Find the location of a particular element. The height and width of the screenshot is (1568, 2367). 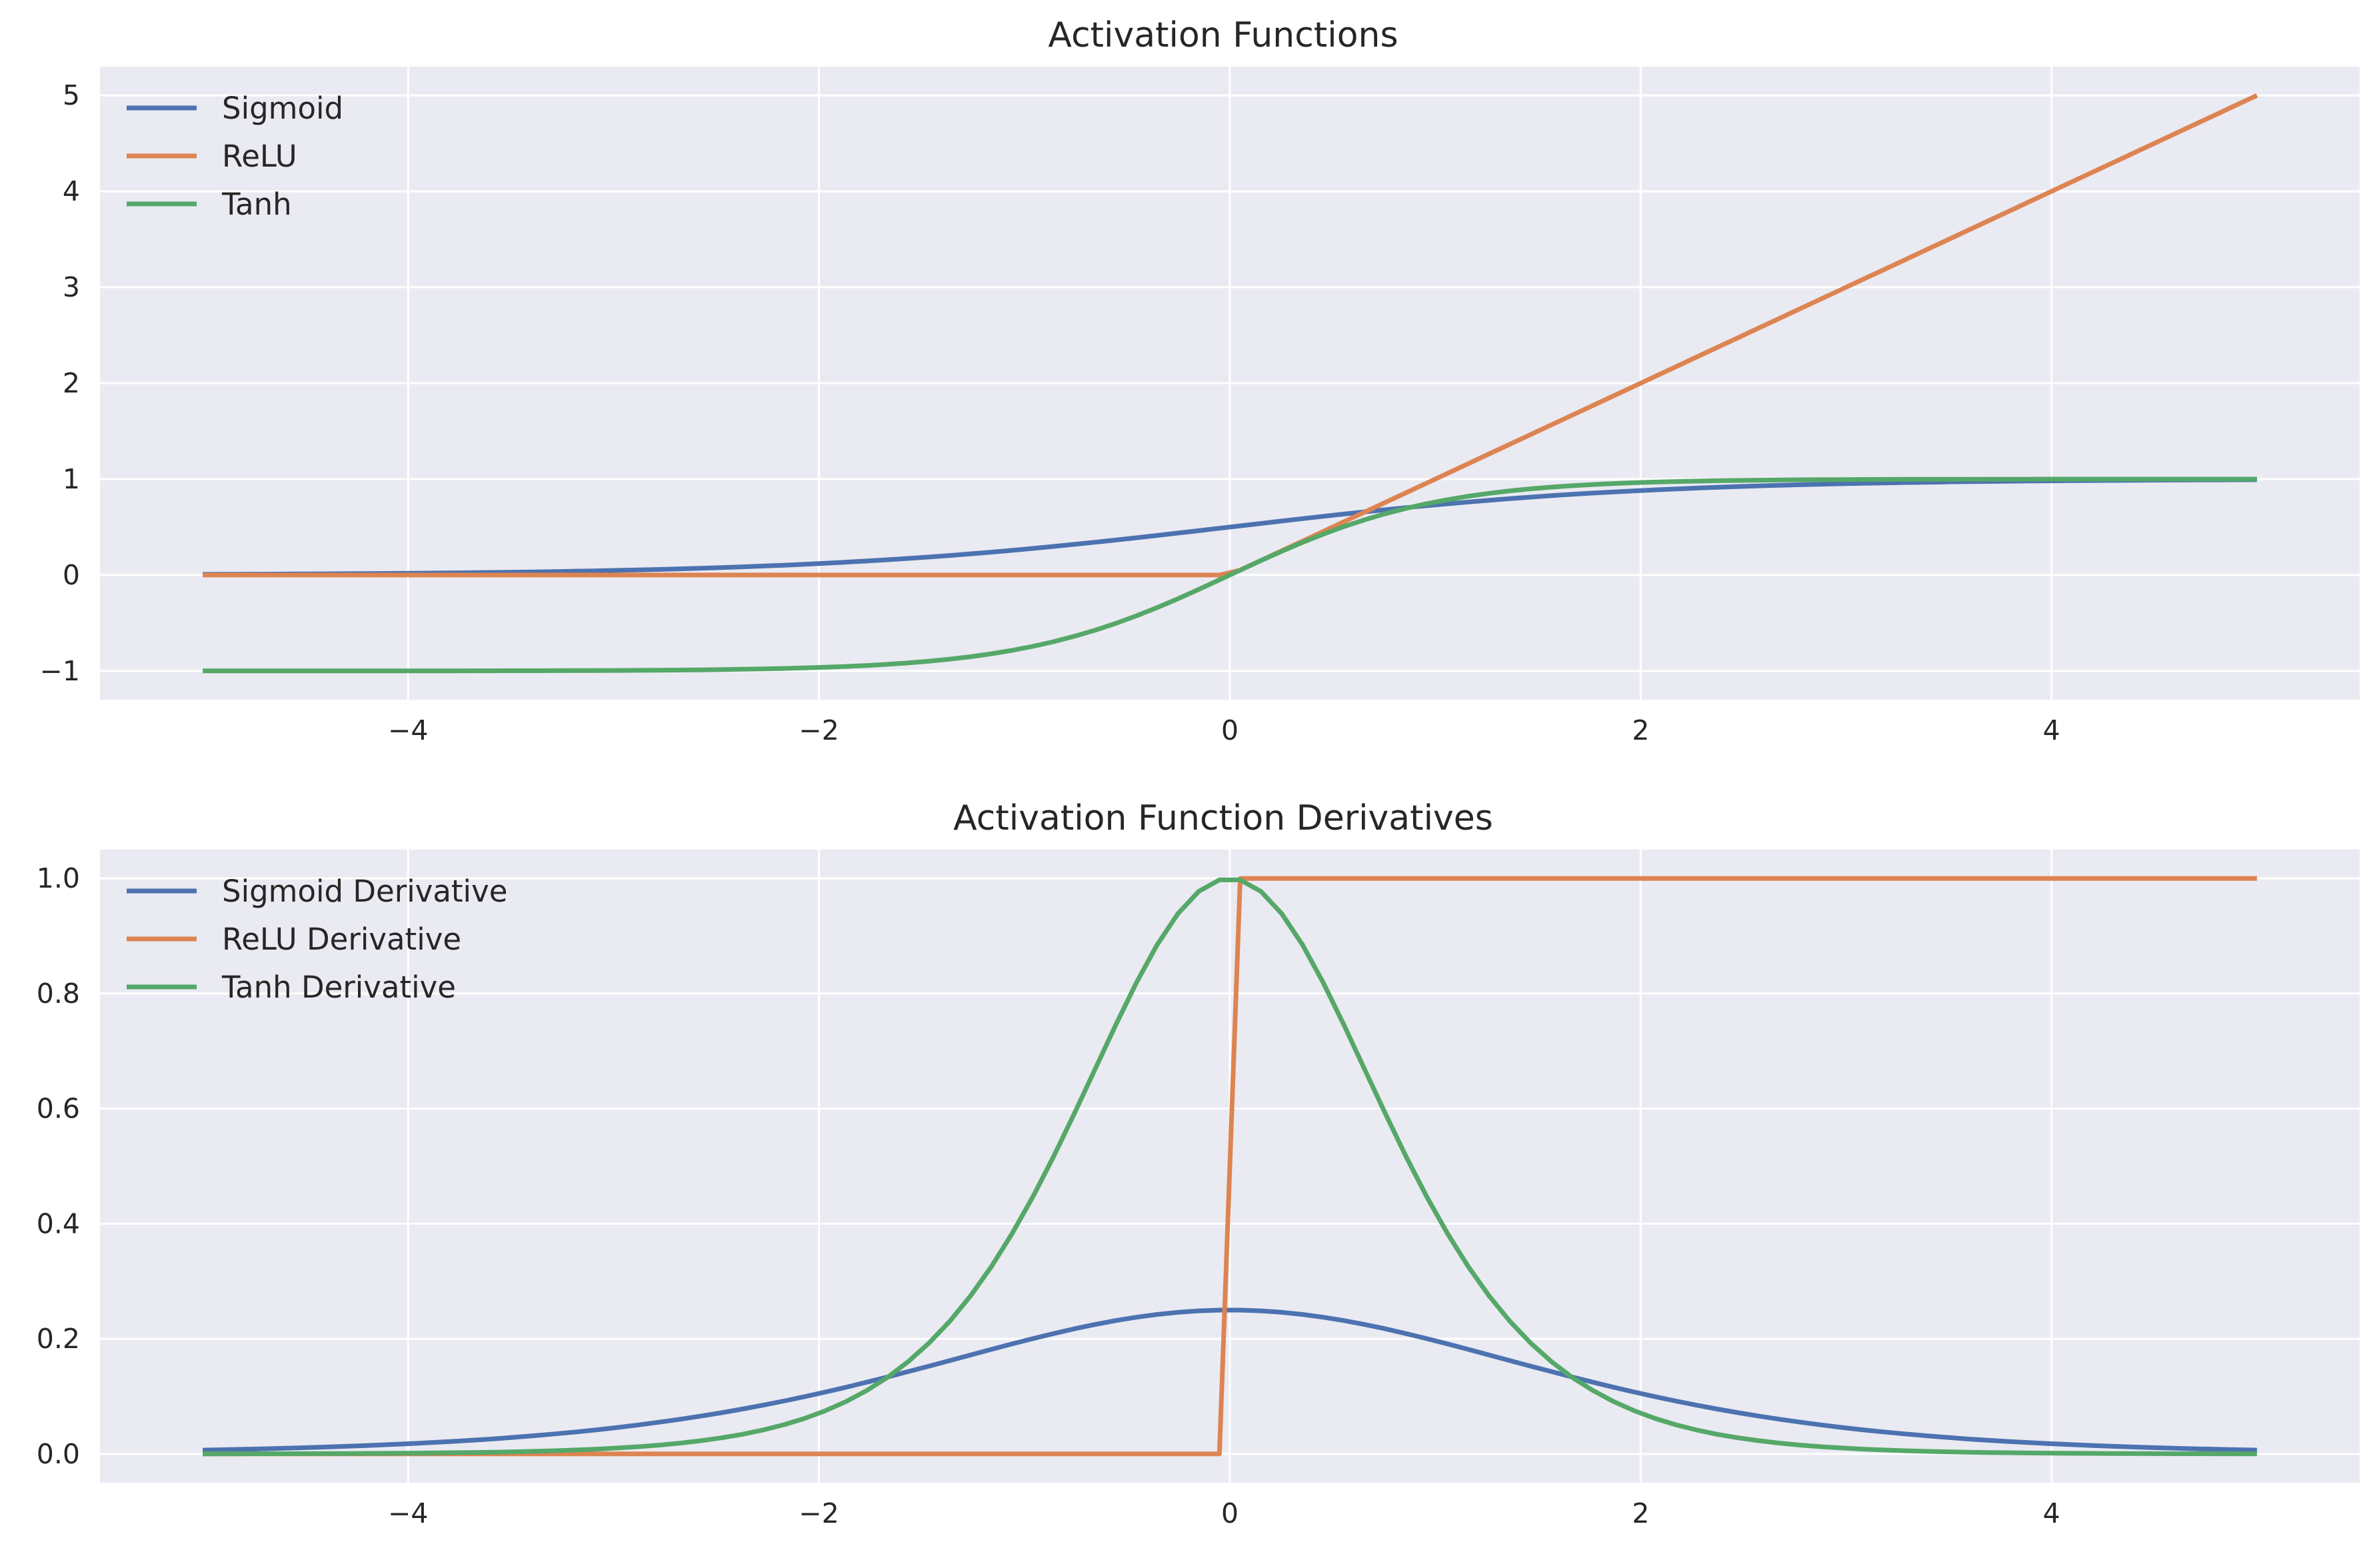

y-tick-label: 3 is located at coordinates (72, 287).